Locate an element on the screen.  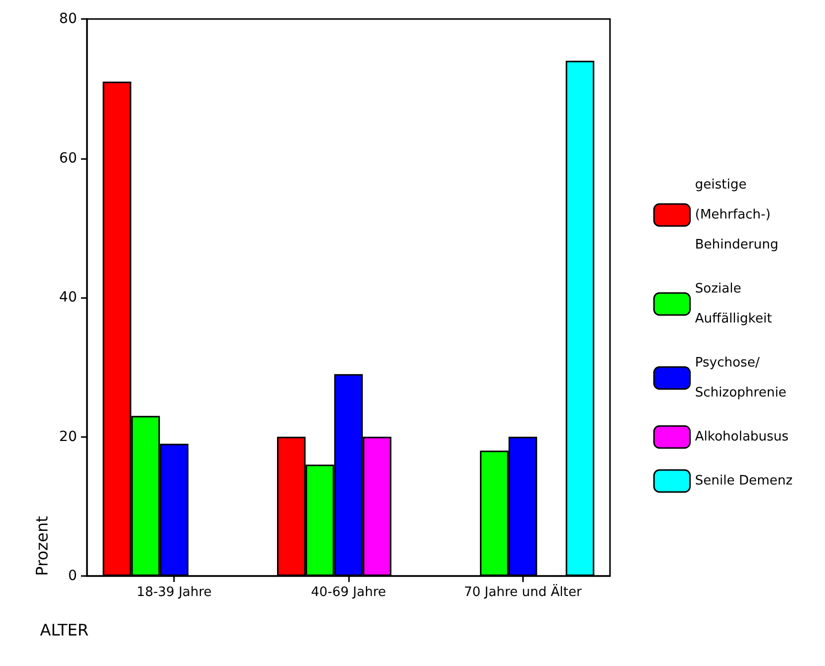
legend-label: geistige (Mehrfach-) Behinderung is located at coordinates (736, 215).